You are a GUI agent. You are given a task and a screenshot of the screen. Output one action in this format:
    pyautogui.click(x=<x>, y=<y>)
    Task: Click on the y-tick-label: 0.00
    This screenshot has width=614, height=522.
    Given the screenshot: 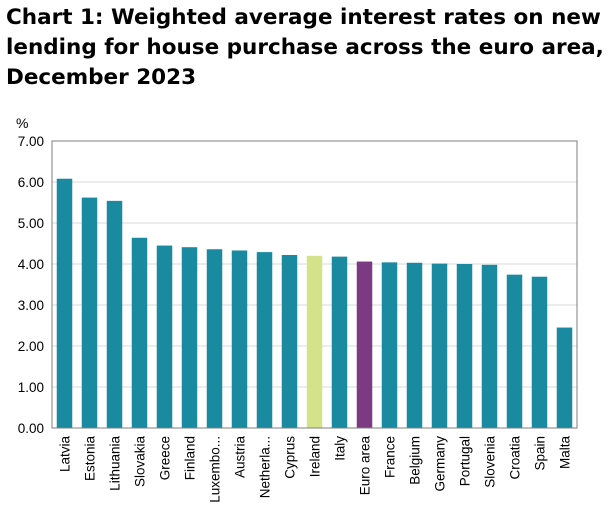 What is the action you would take?
    pyautogui.click(x=31, y=428)
    